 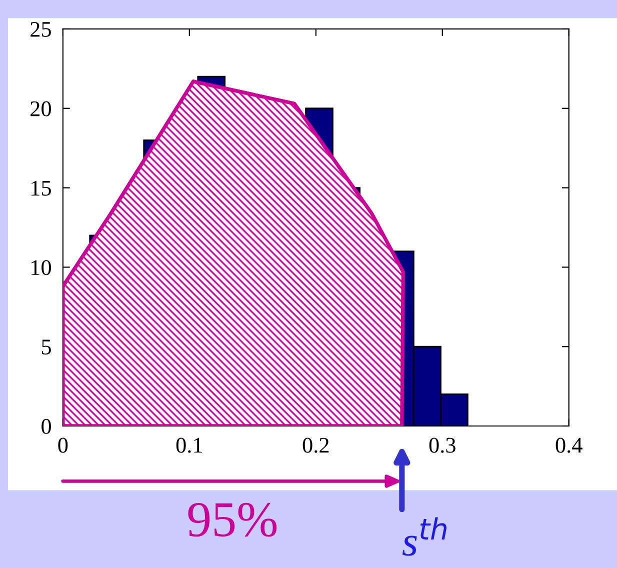 What do you see at coordinates (315, 445) in the screenshot?
I see `x-tick-label: 0.2` at bounding box center [315, 445].